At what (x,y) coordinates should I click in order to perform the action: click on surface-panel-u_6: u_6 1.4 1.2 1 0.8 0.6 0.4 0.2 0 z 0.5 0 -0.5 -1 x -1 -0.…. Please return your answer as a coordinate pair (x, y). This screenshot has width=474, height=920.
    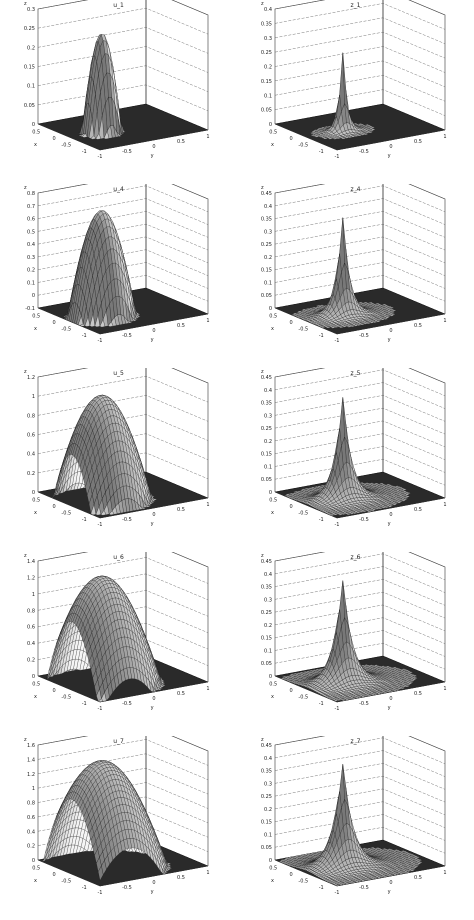
    Looking at the image, I should click on (118, 644).